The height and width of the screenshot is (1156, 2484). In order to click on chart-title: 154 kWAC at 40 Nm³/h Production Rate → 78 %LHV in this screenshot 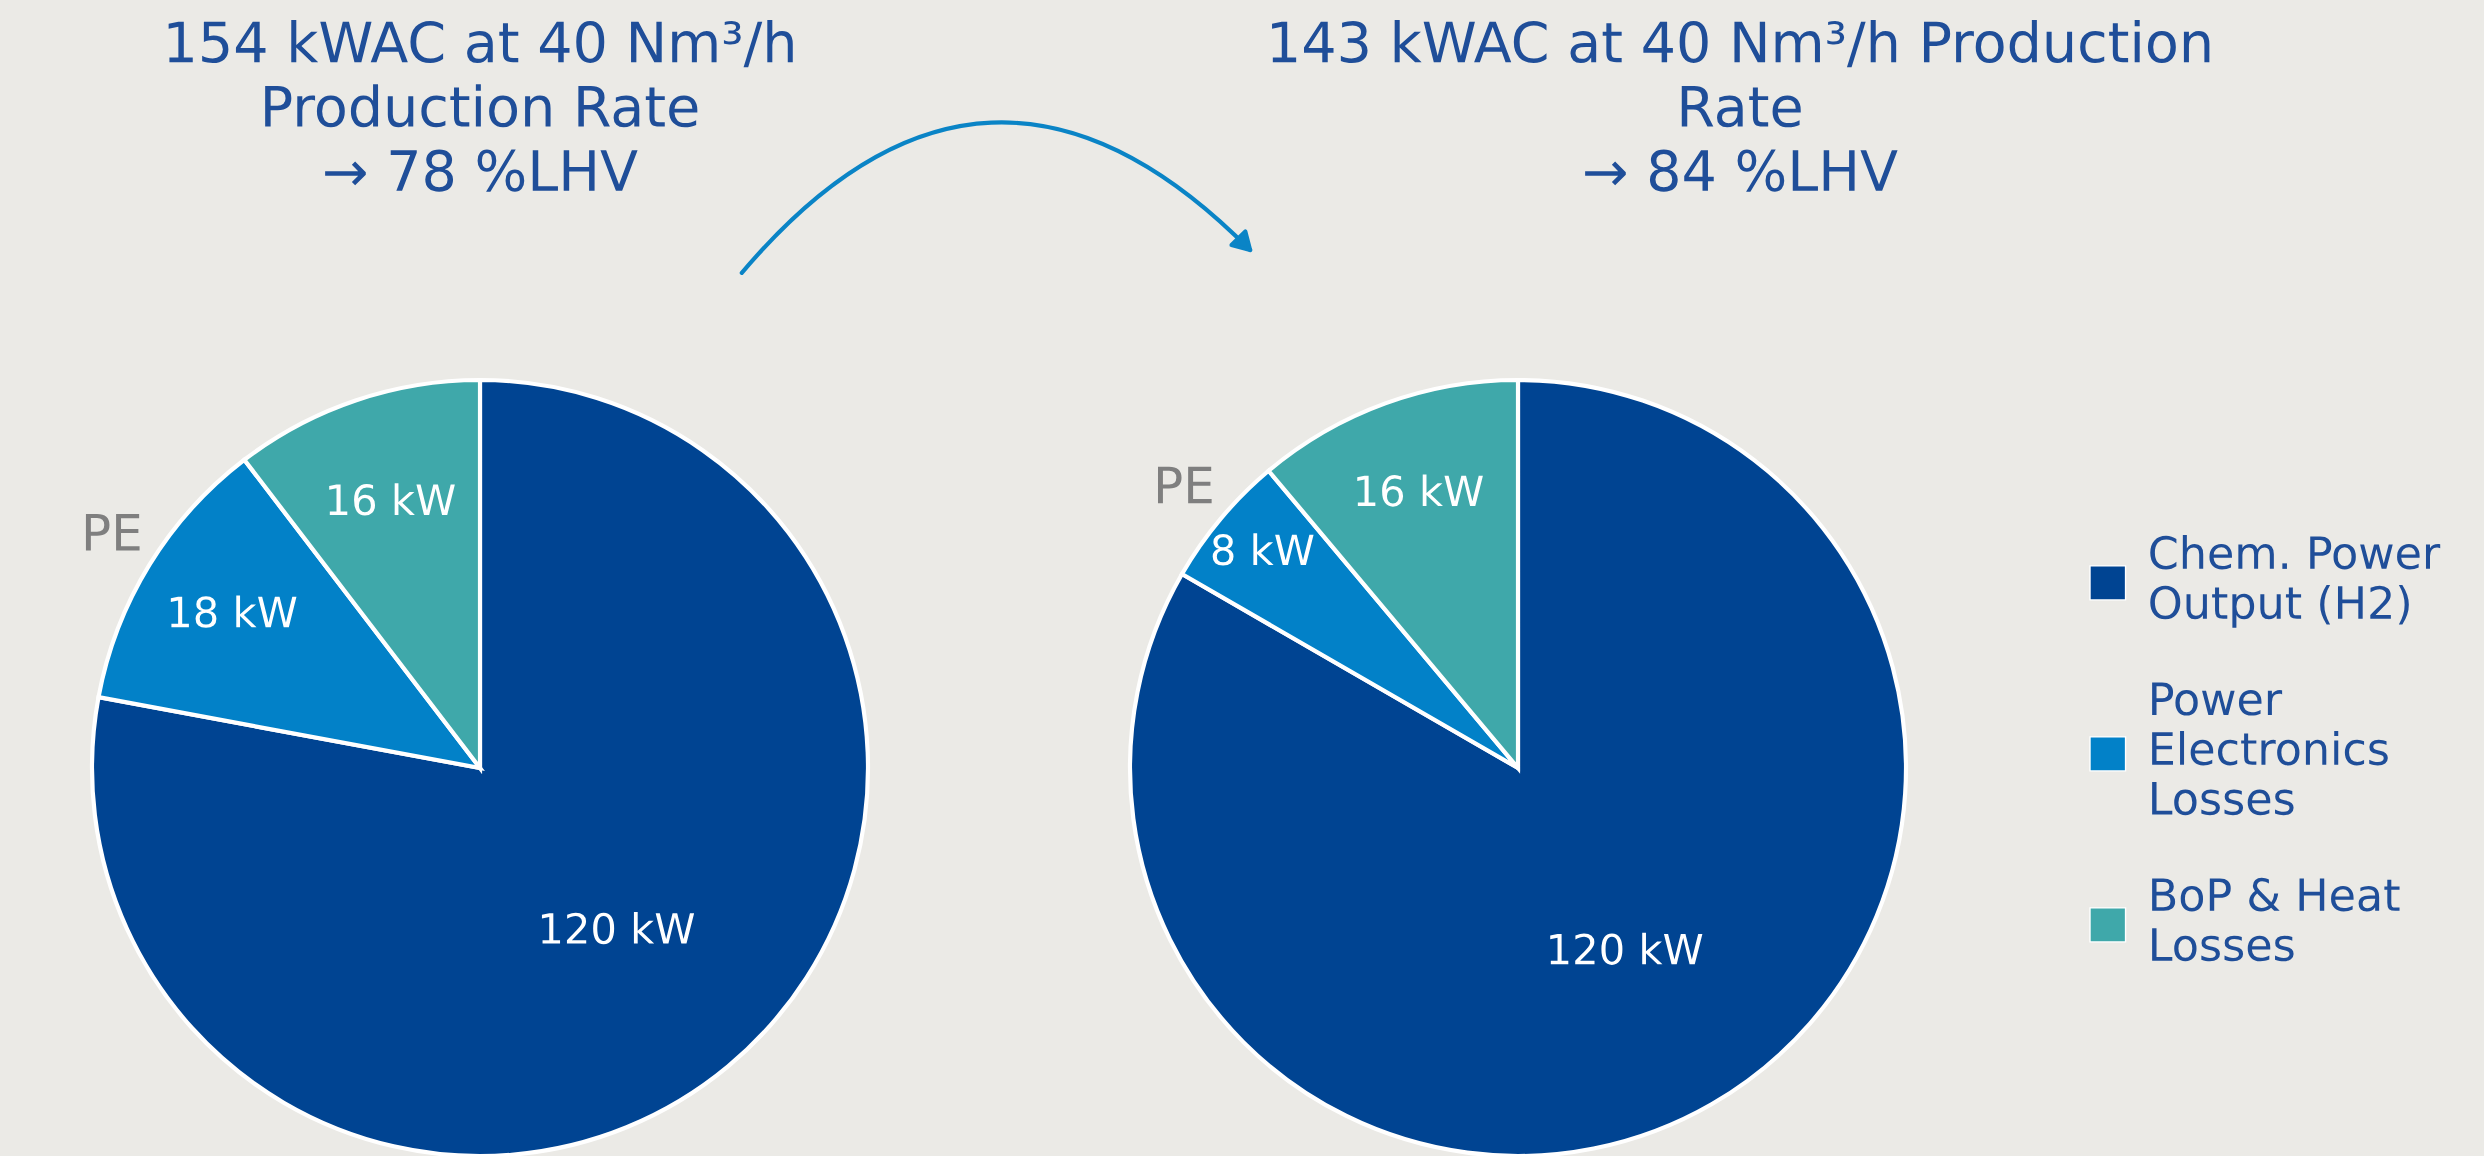, I will do `click(480, 106)`.